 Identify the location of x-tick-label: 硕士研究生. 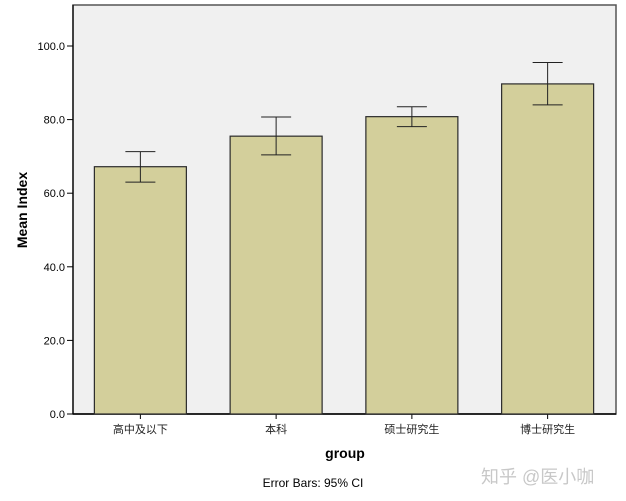
(411, 429).